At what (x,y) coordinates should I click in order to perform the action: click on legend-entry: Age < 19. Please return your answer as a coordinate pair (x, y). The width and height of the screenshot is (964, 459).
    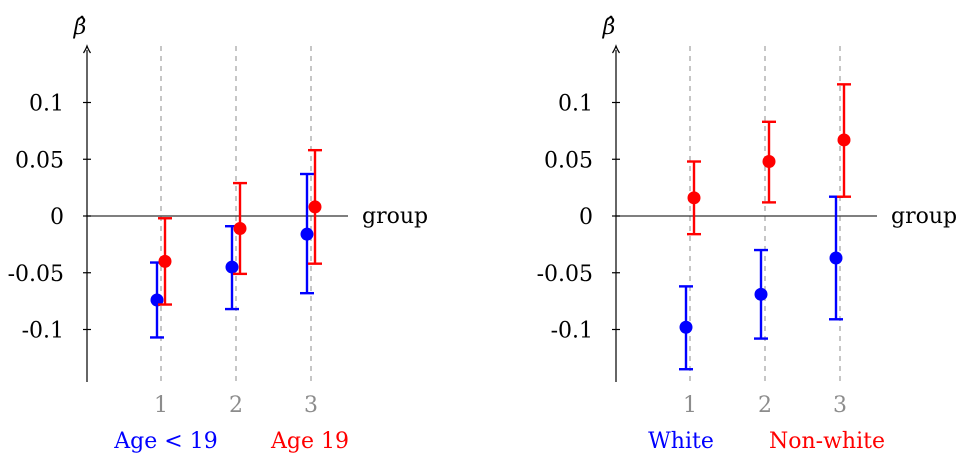
    Looking at the image, I should click on (165, 441).